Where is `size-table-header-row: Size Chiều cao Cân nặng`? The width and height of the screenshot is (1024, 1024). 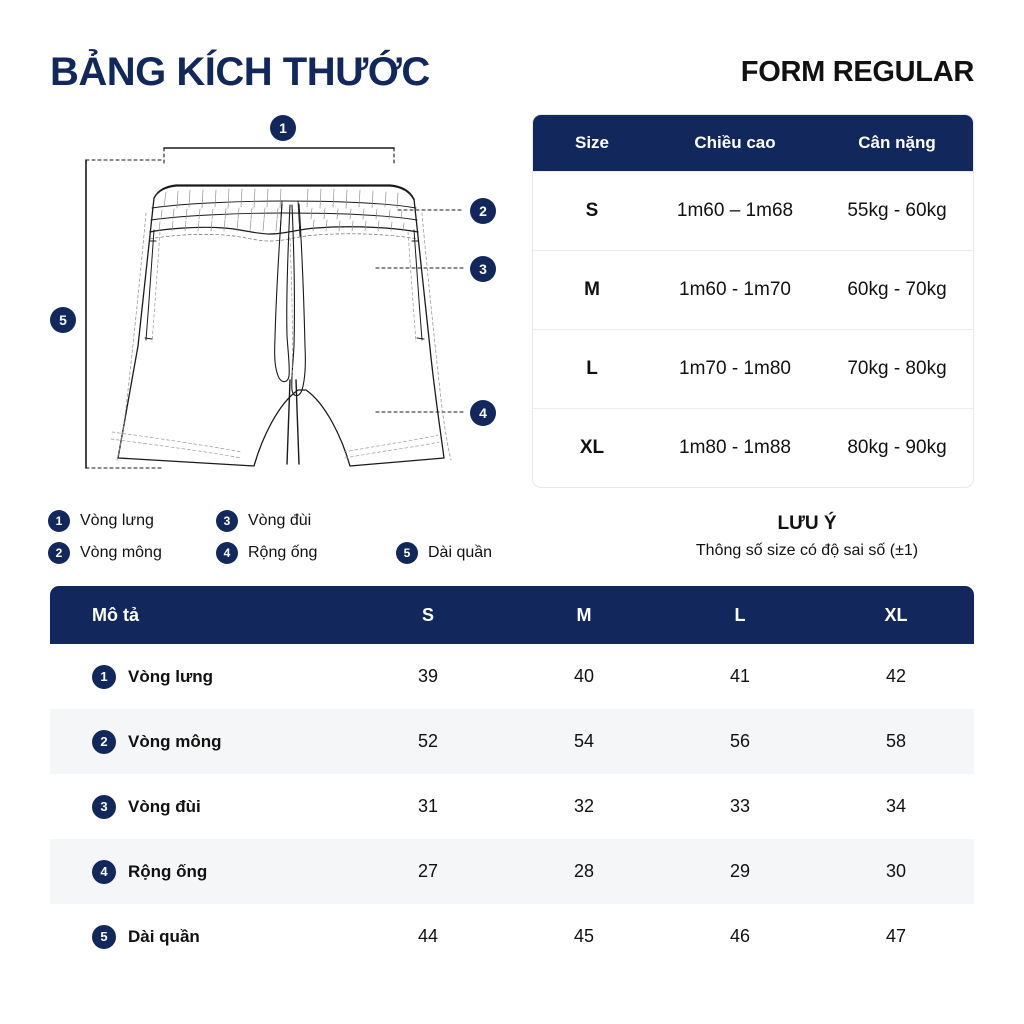 size-table-header-row: Size Chiều cao Cân nặng is located at coordinates (753, 143).